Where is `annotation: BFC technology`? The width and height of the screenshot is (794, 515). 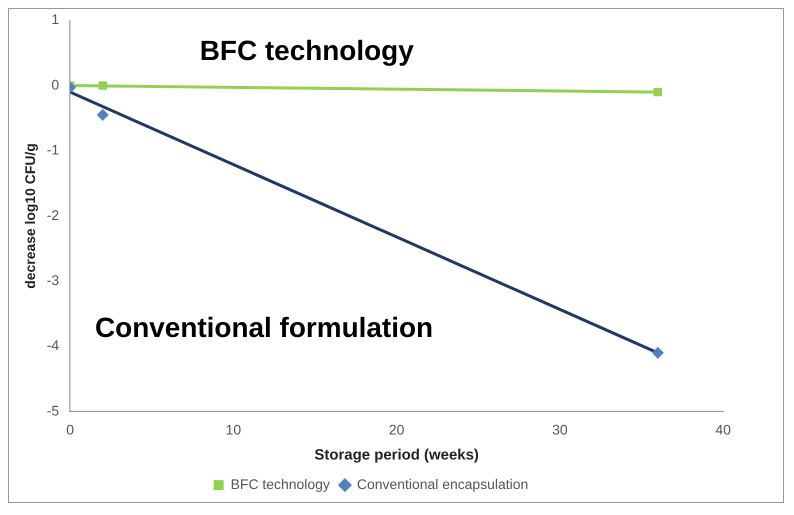
annotation: BFC technology is located at coordinates (307, 50).